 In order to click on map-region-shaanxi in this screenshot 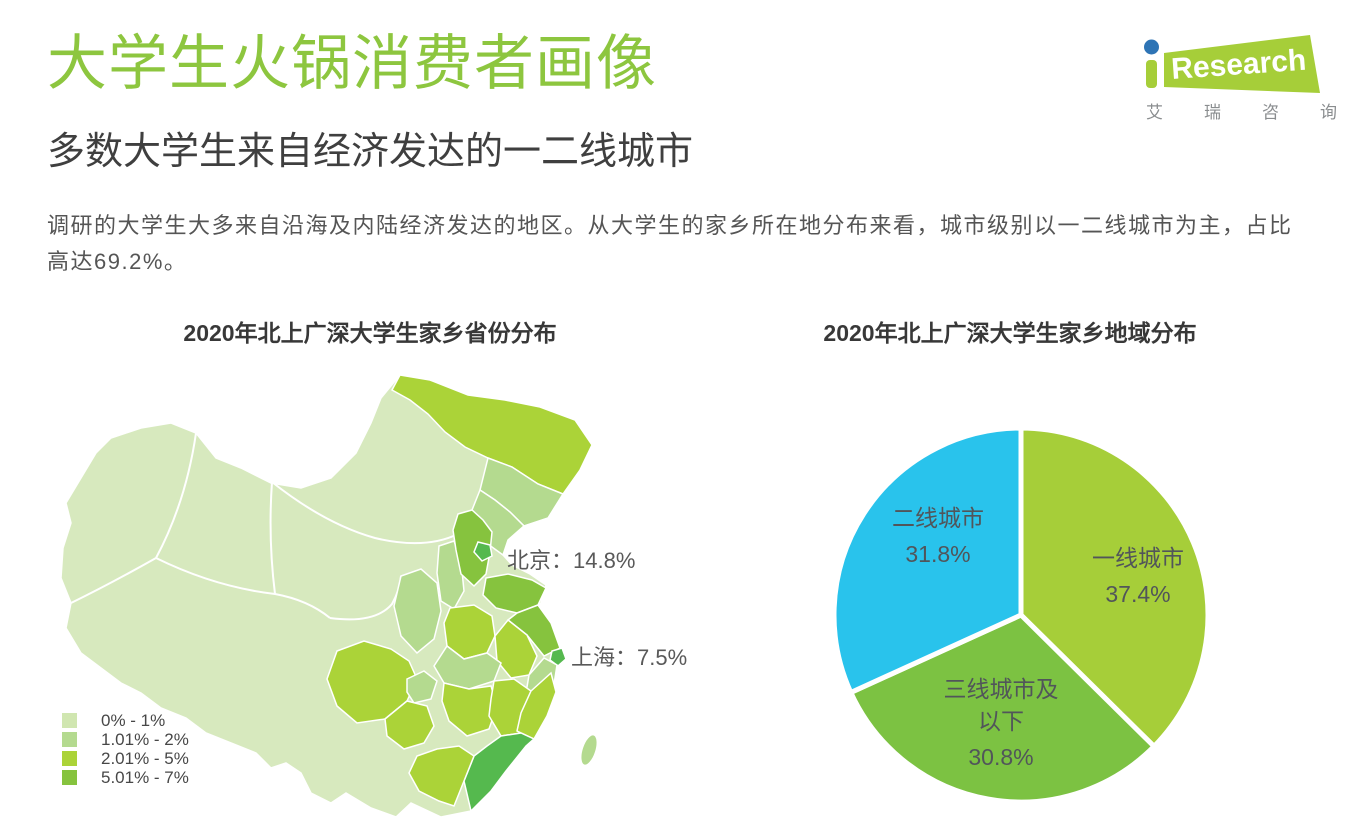, I will do `click(417, 611)`.